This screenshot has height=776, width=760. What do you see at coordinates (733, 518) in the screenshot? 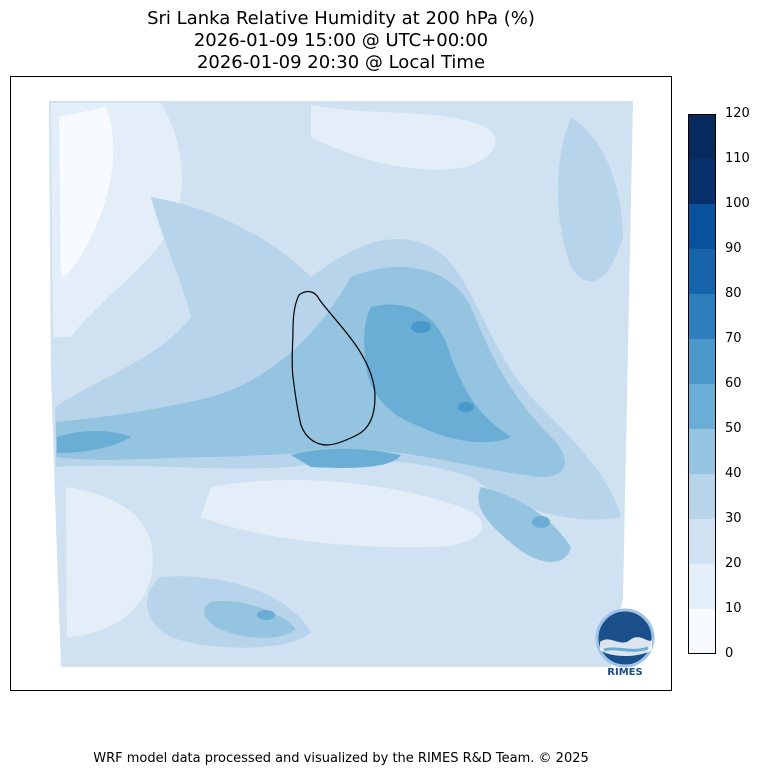
I see `colorbar-tick-label: 30` at bounding box center [733, 518].